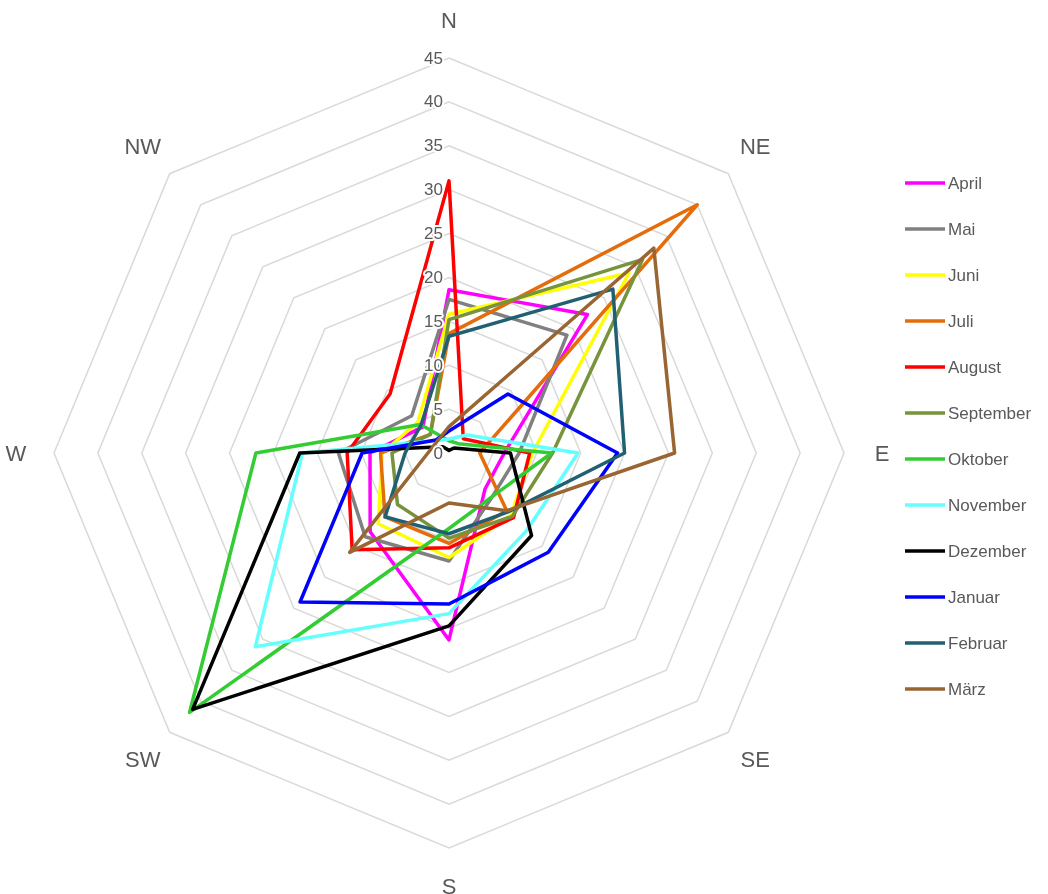 The height and width of the screenshot is (894, 1048). I want to click on legend-label: Juni, so click(964, 275).